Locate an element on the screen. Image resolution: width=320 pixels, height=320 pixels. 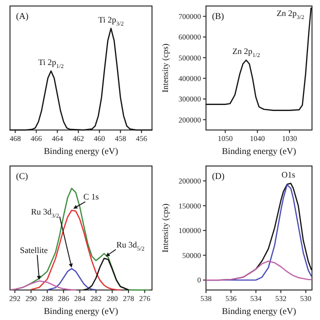
annotation: Zn 2p$_{1/2}$ is located at coordinates (246, 53).